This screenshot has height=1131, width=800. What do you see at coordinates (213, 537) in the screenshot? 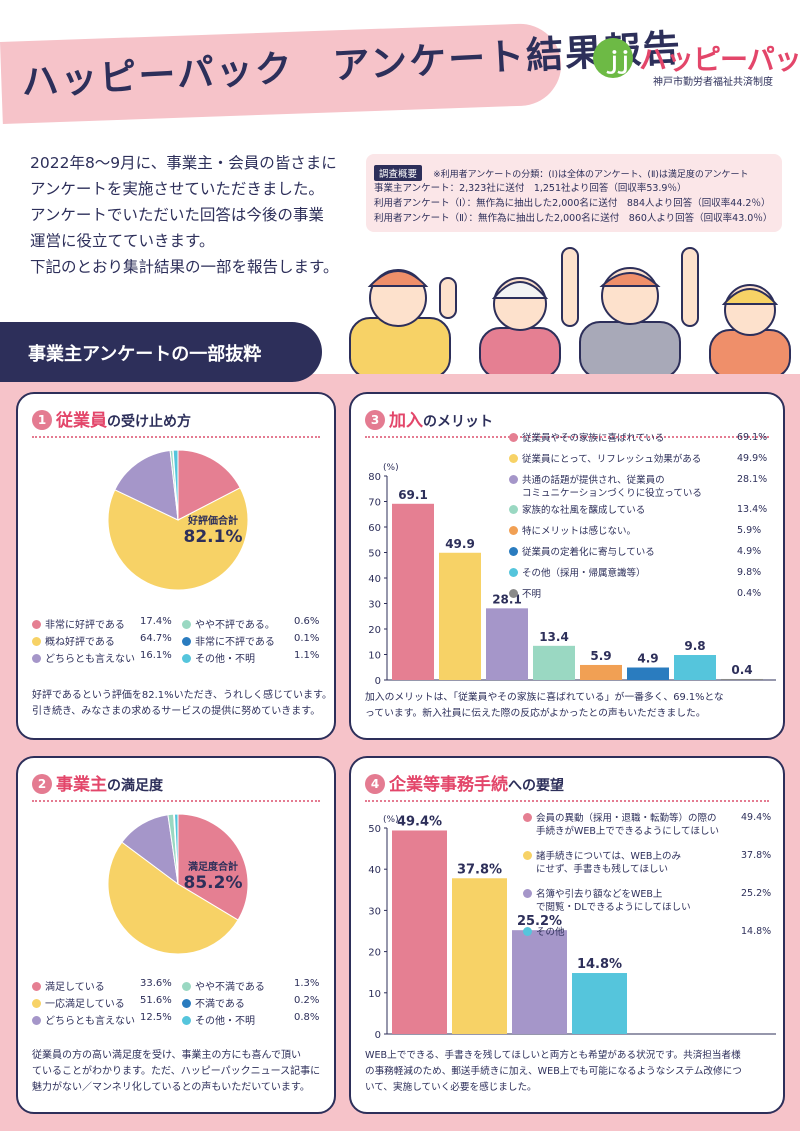
I see `pie-center-value: 82.1%` at bounding box center [213, 537].